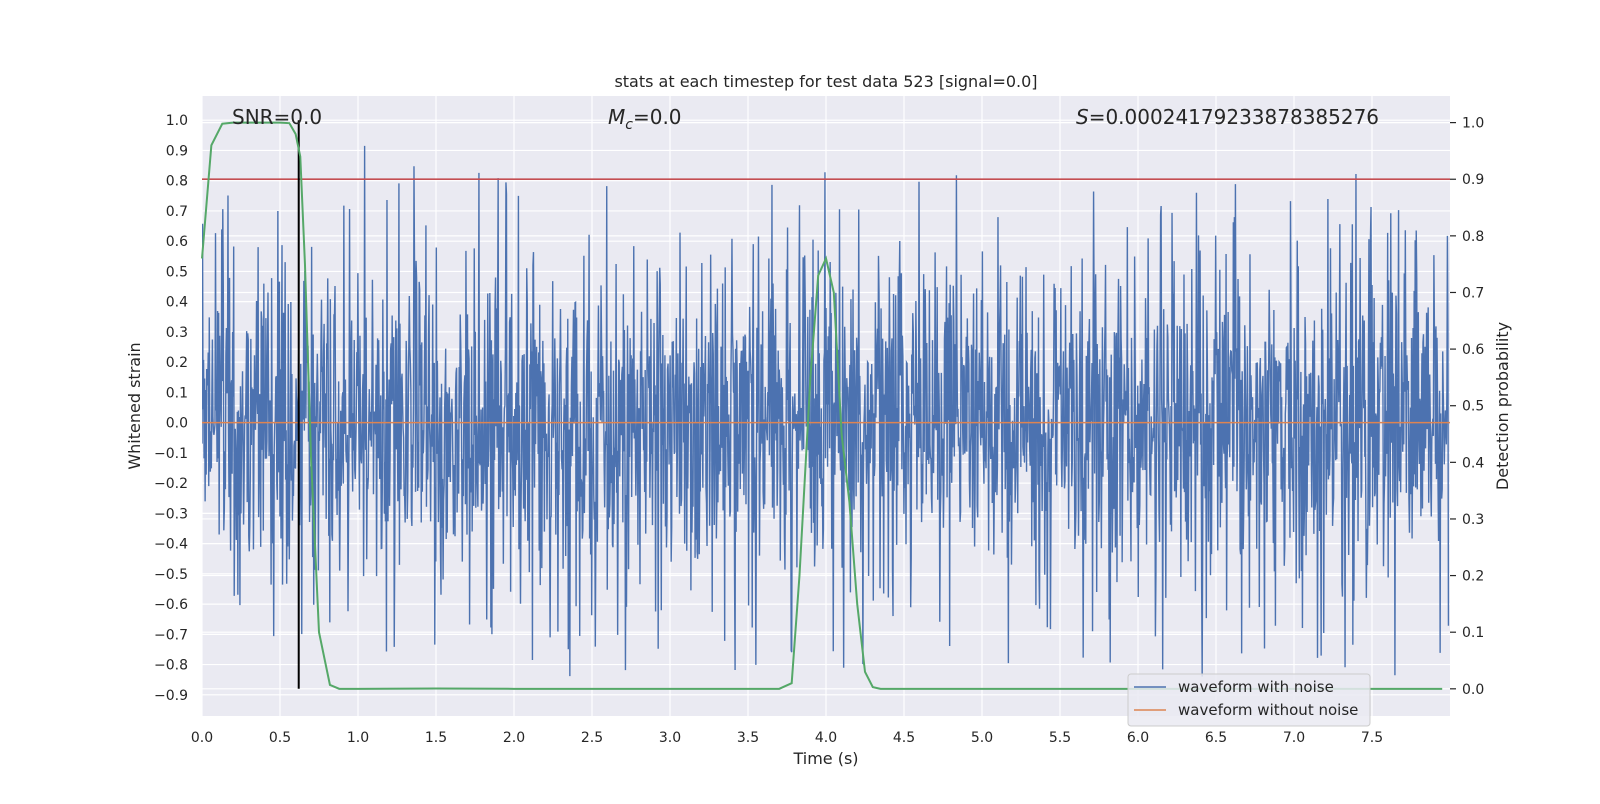 Image resolution: width=1600 pixels, height=804 pixels. I want to click on x-tick-label: 2.0, so click(514, 738).